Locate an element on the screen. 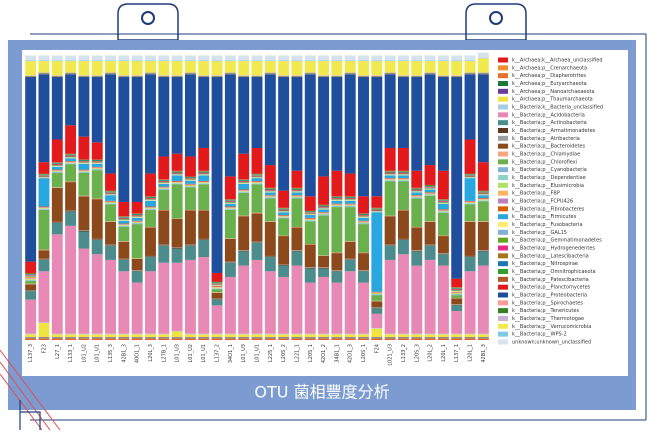 This screenshot has width=656, height=434. legend-label: k__Archaea;p__Euryarchaeota is located at coordinates (549, 84).